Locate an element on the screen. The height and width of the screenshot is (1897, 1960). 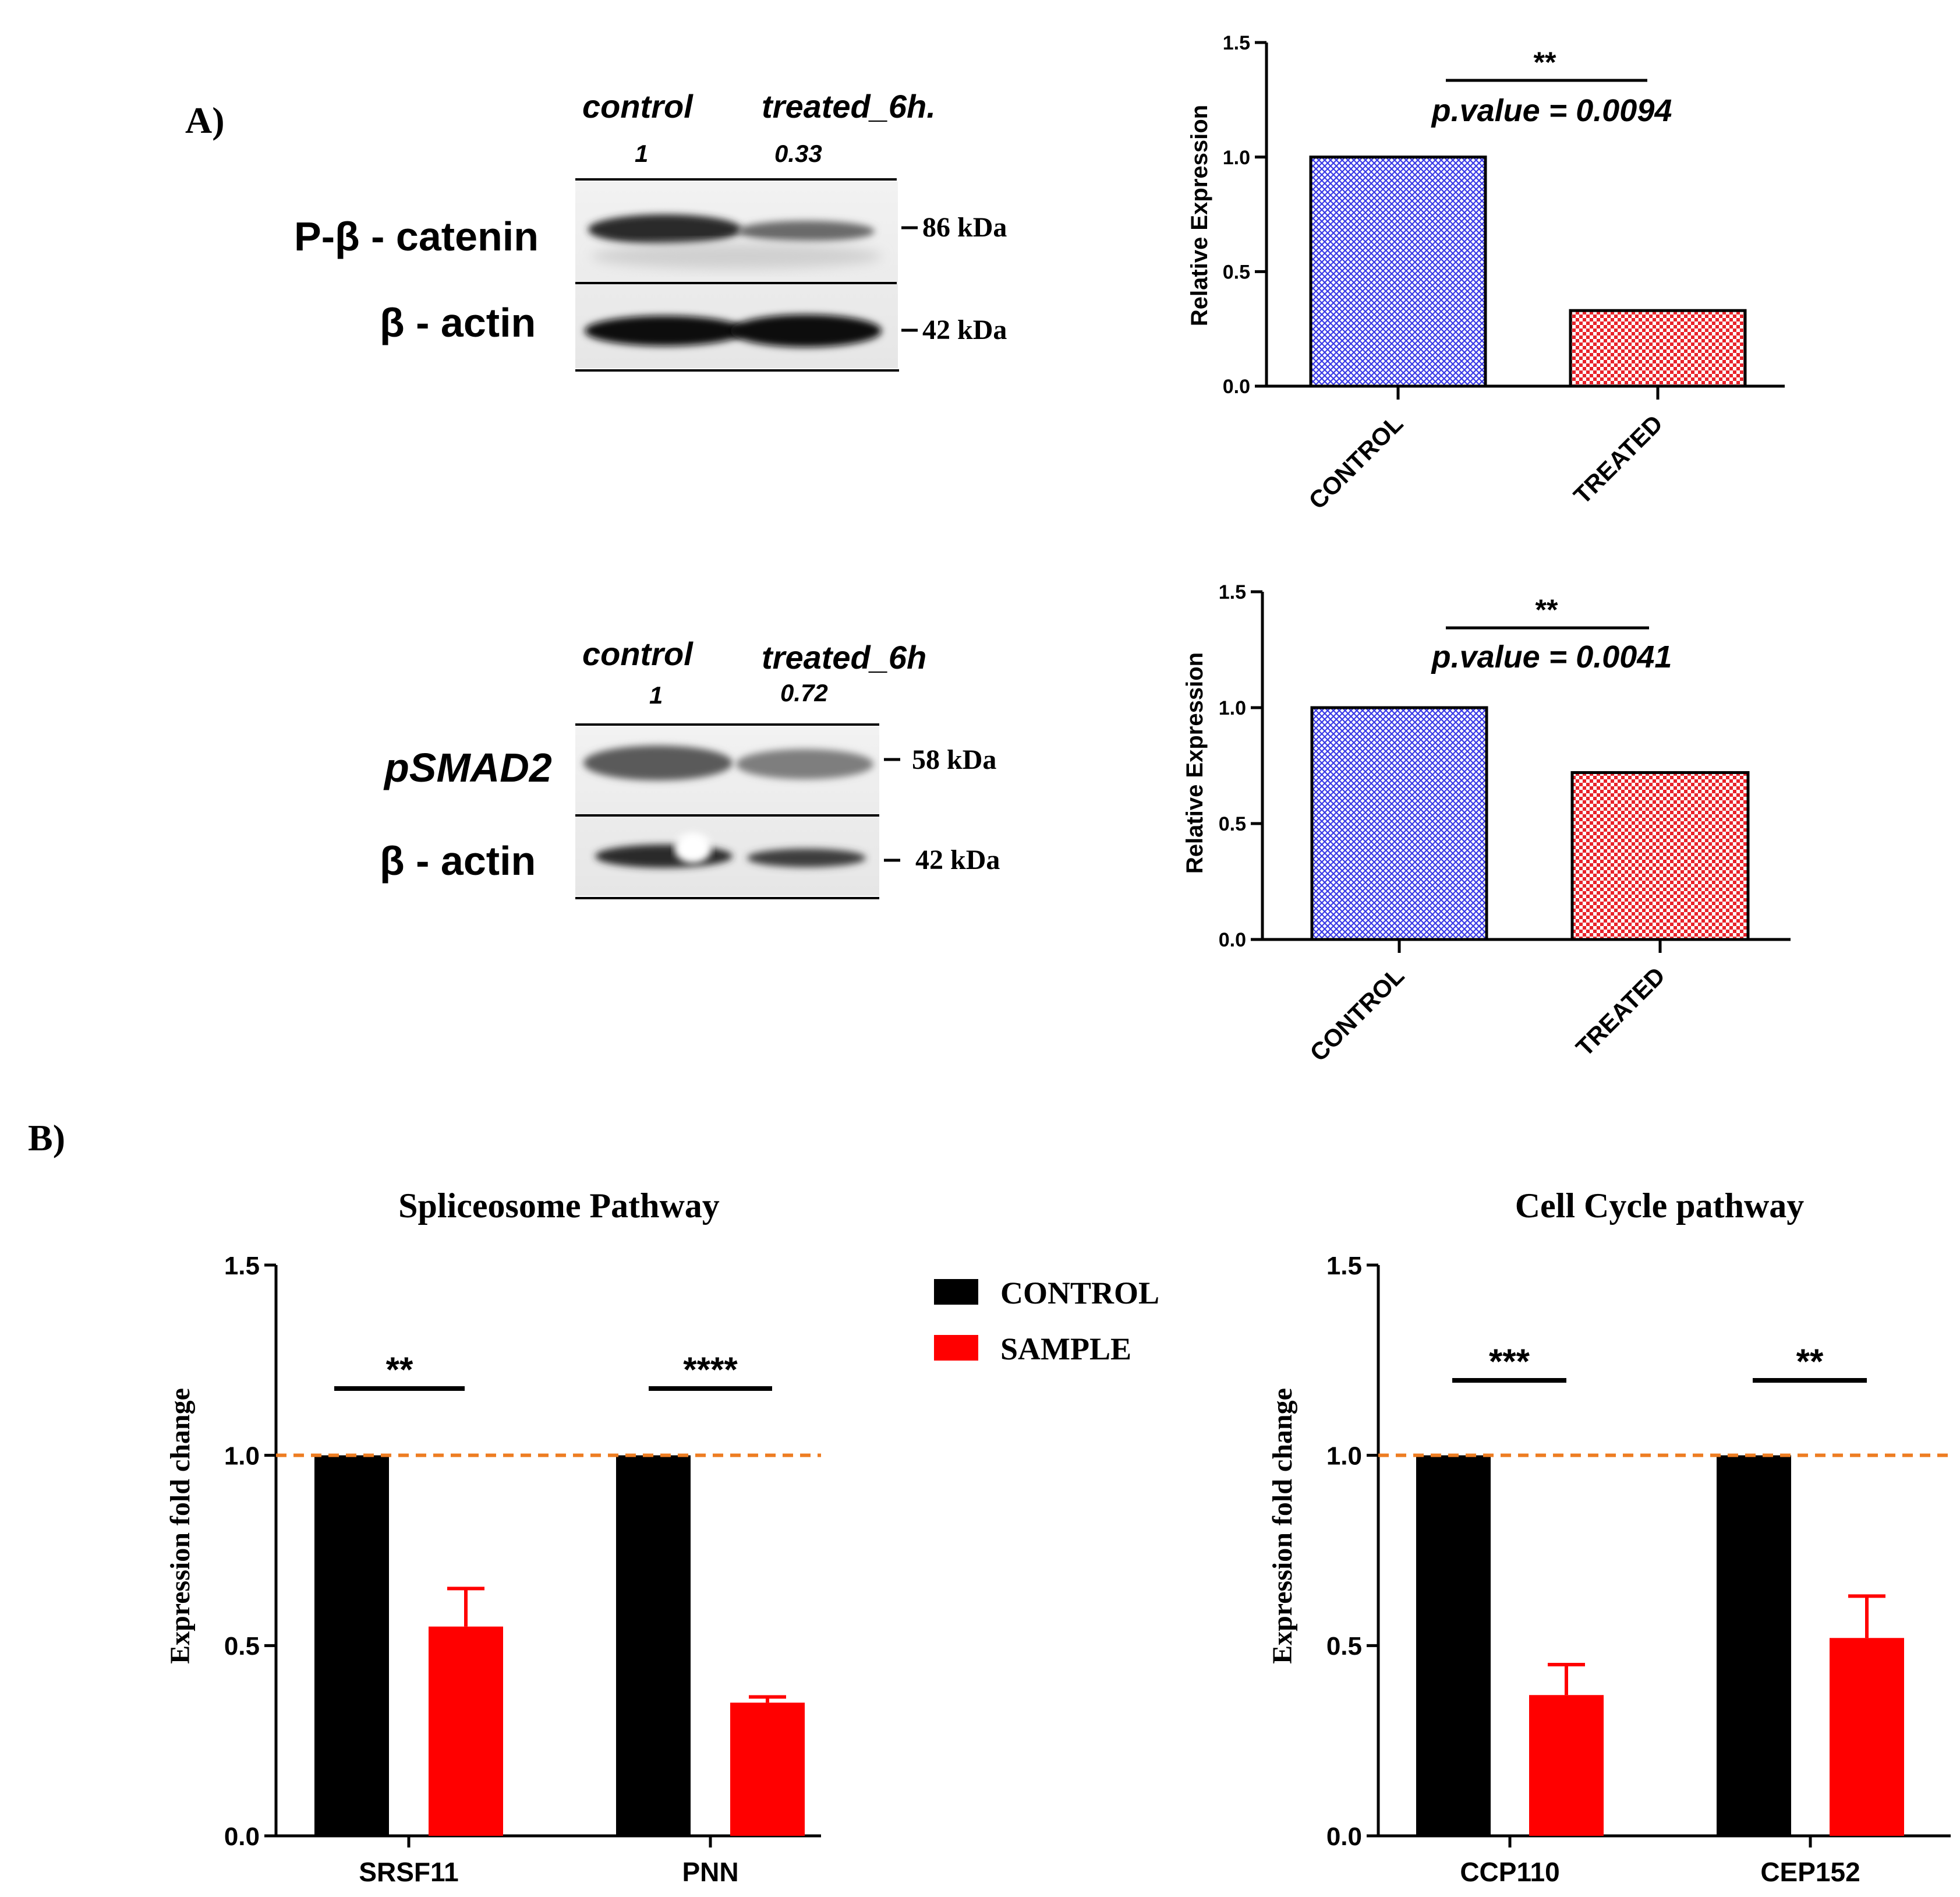
chart-spliceosome-bar-control-srsf11 is located at coordinates (352, 1645).